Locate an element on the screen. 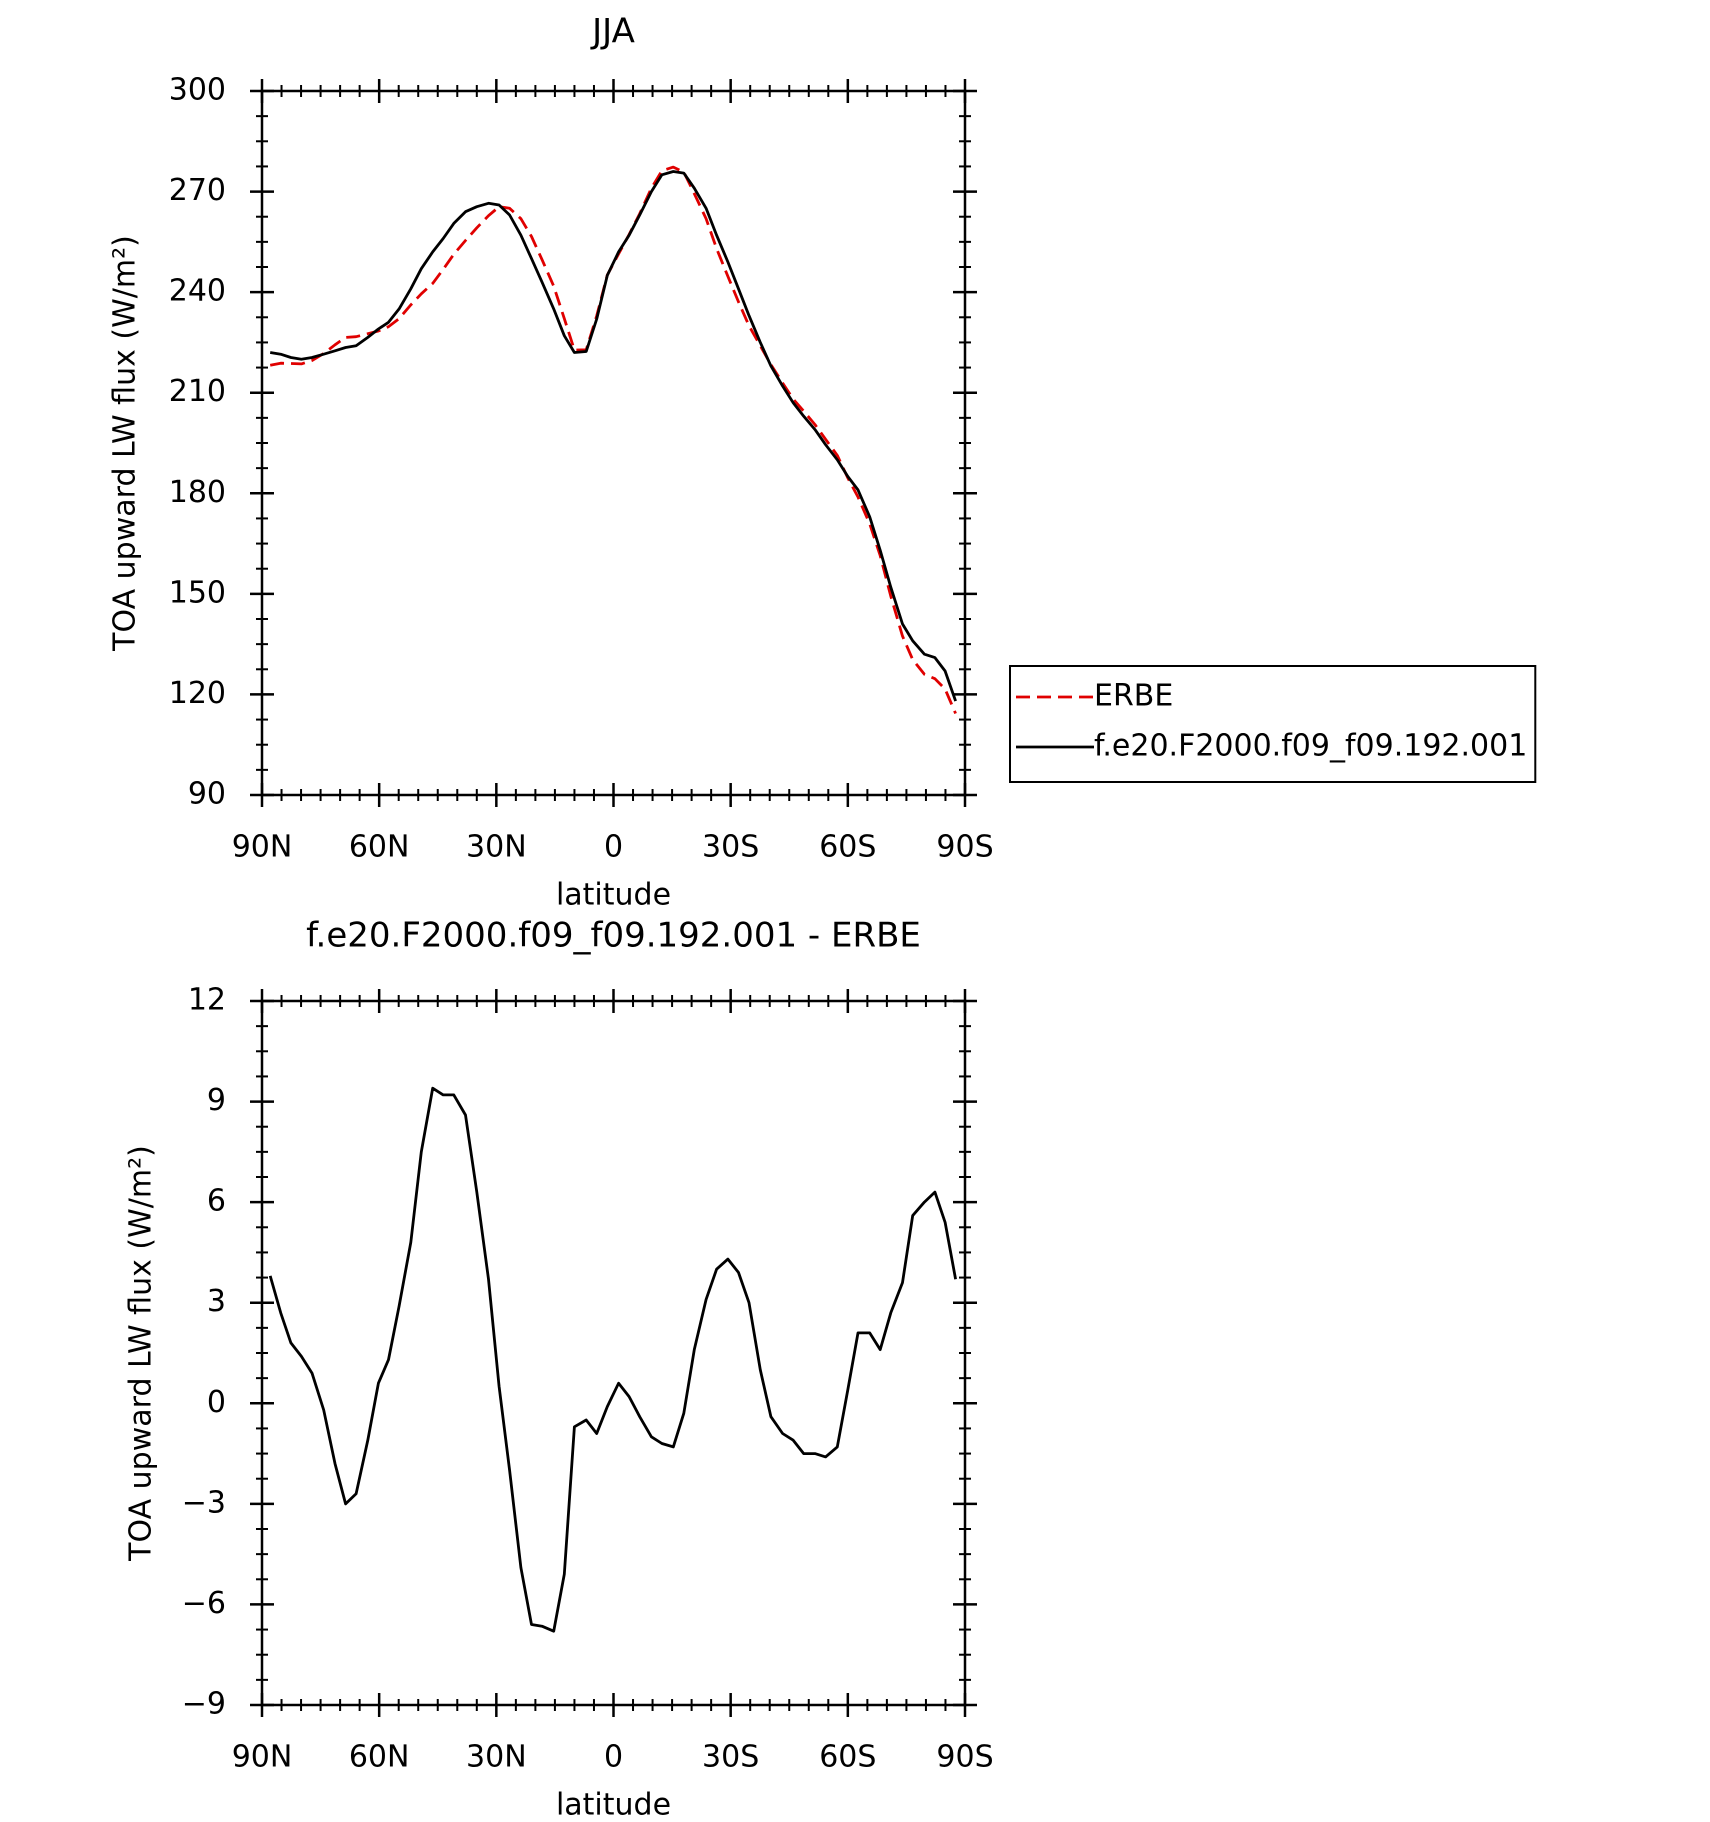  y-tick-label: 9 is located at coordinates (216, 1100).